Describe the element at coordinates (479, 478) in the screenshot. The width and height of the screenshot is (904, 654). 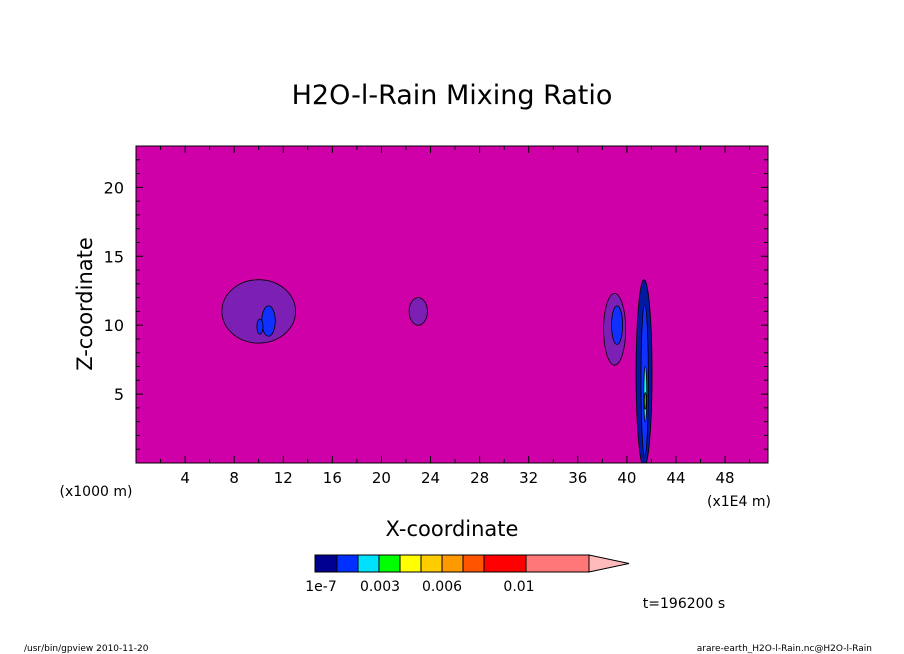
I see `x-tick-label: 28` at that location.